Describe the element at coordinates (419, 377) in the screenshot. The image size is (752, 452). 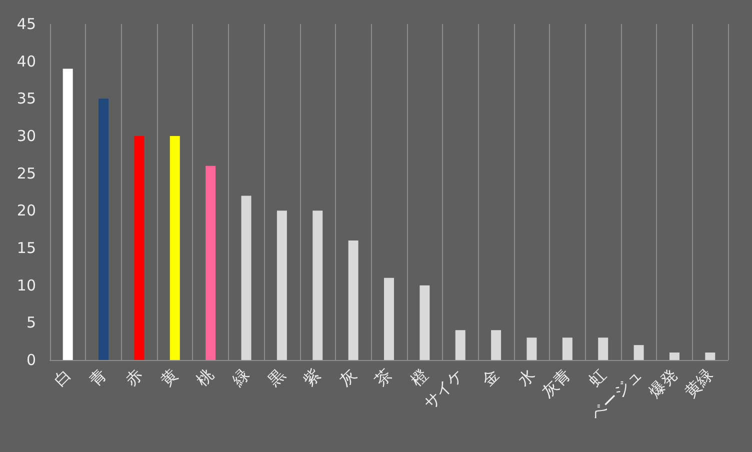
I see `x-tick-label: 橙` at that location.